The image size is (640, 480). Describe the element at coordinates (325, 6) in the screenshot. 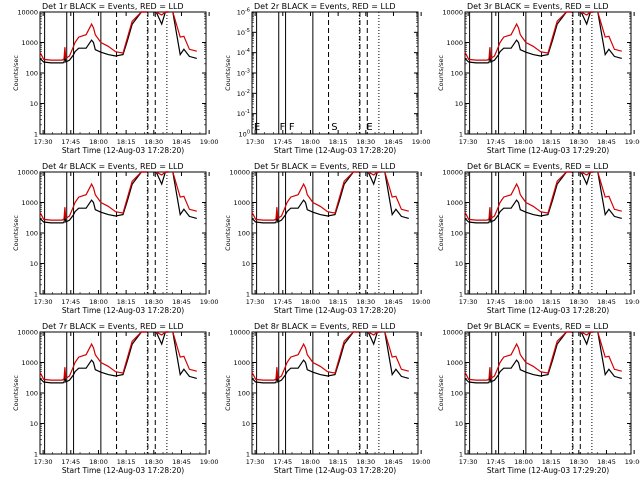

I see `chart-title: Det 2r BLACK = Events, RED = LLD` at that location.